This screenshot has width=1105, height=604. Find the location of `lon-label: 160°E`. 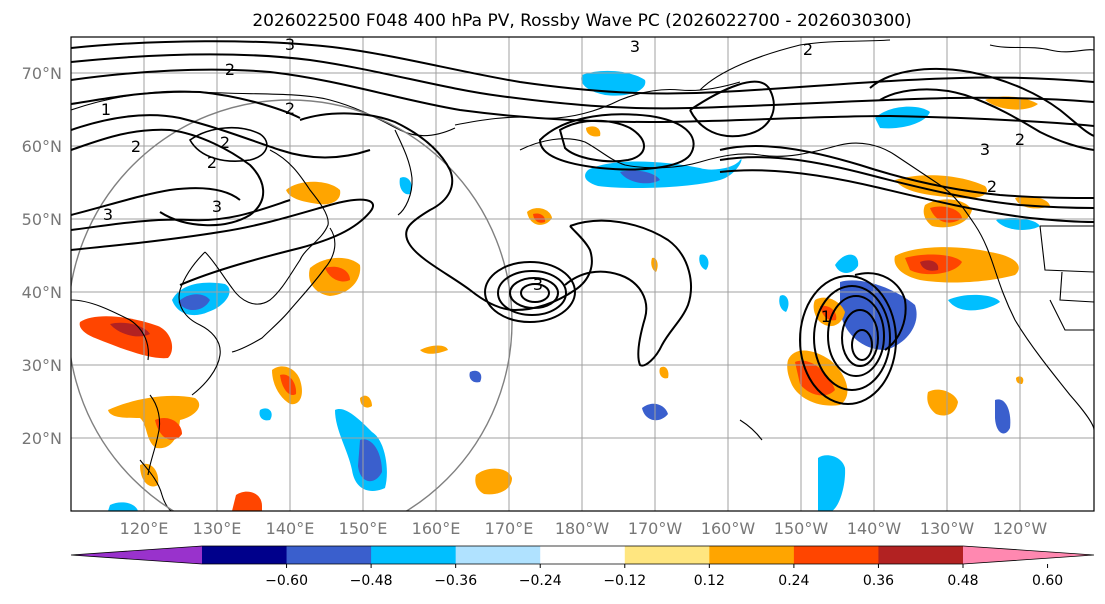

lon-label: 160°E is located at coordinates (436, 528).